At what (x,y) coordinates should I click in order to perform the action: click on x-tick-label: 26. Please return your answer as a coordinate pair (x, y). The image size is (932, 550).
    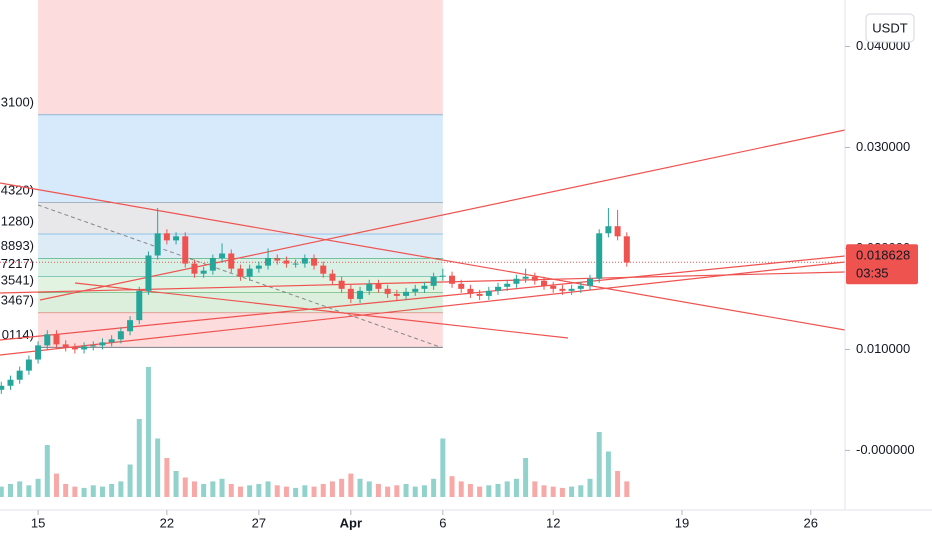
    Looking at the image, I should click on (811, 522).